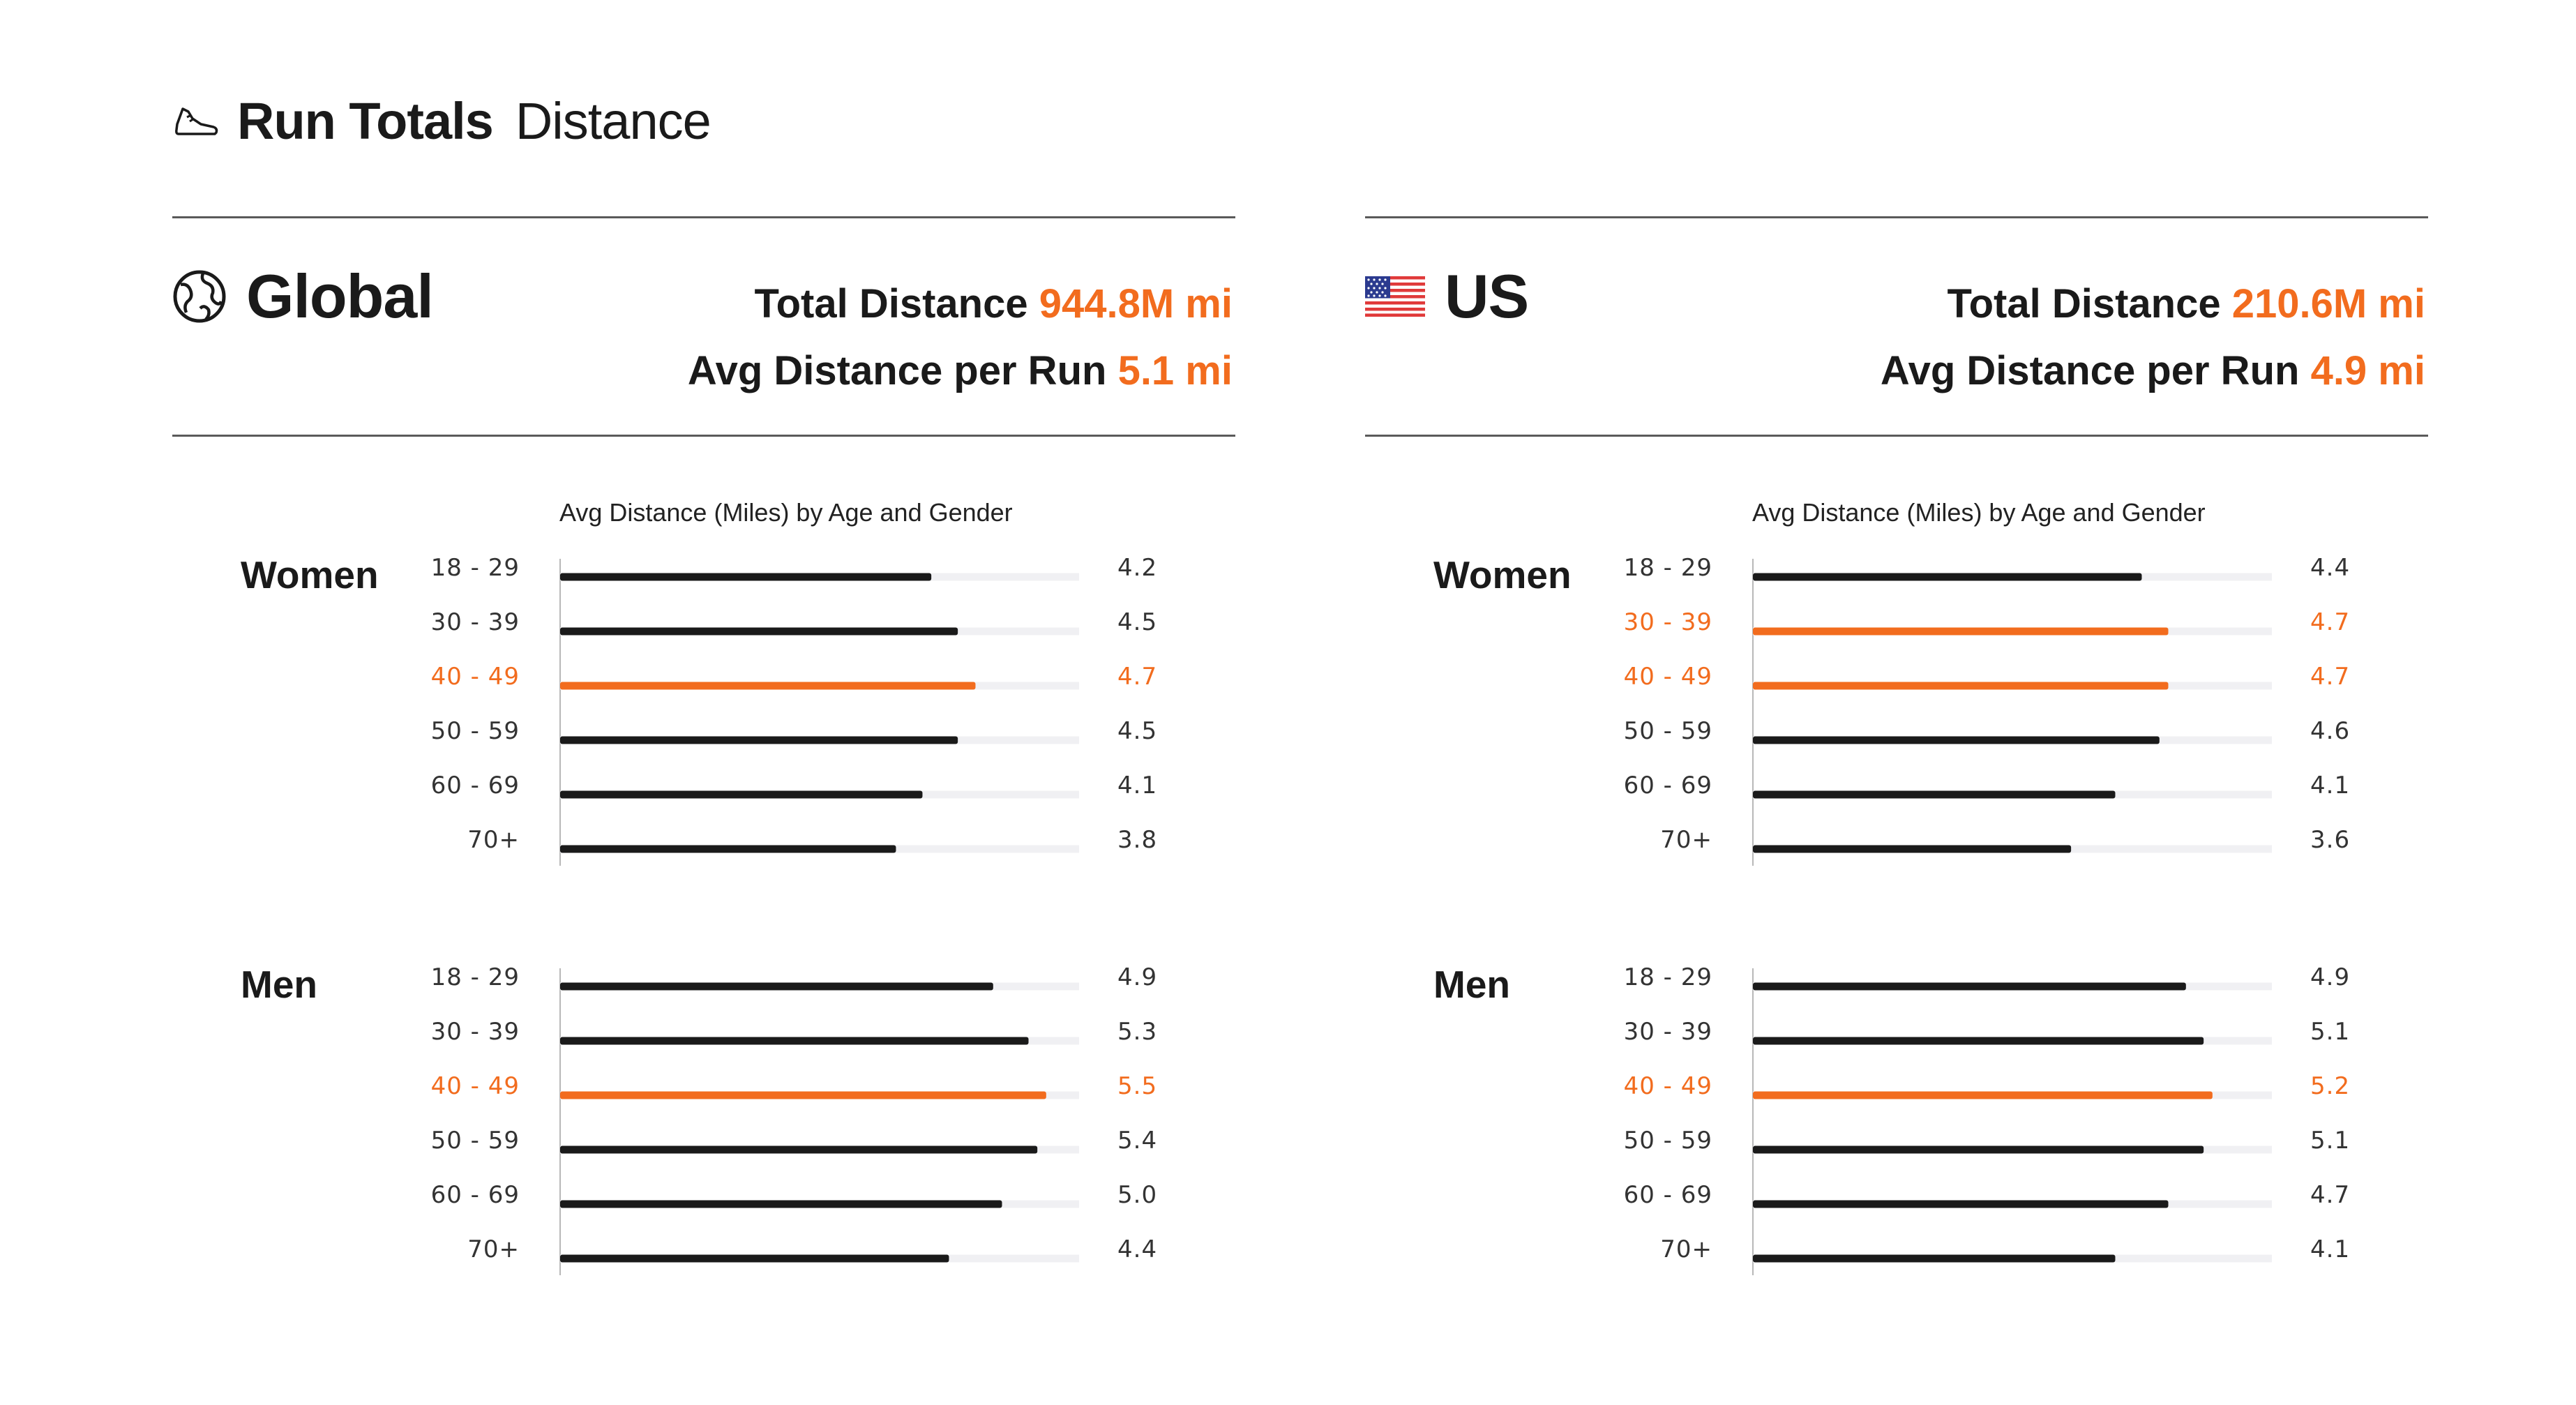 The image size is (2576, 1405). I want to click on avg-distance-value: 5.1 mi, so click(1175, 370).